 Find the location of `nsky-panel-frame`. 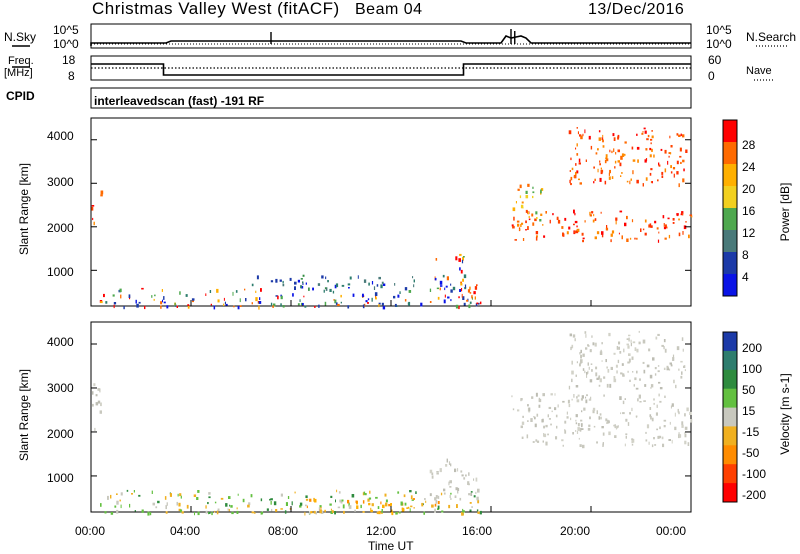

nsky-panel-frame is located at coordinates (391, 36).